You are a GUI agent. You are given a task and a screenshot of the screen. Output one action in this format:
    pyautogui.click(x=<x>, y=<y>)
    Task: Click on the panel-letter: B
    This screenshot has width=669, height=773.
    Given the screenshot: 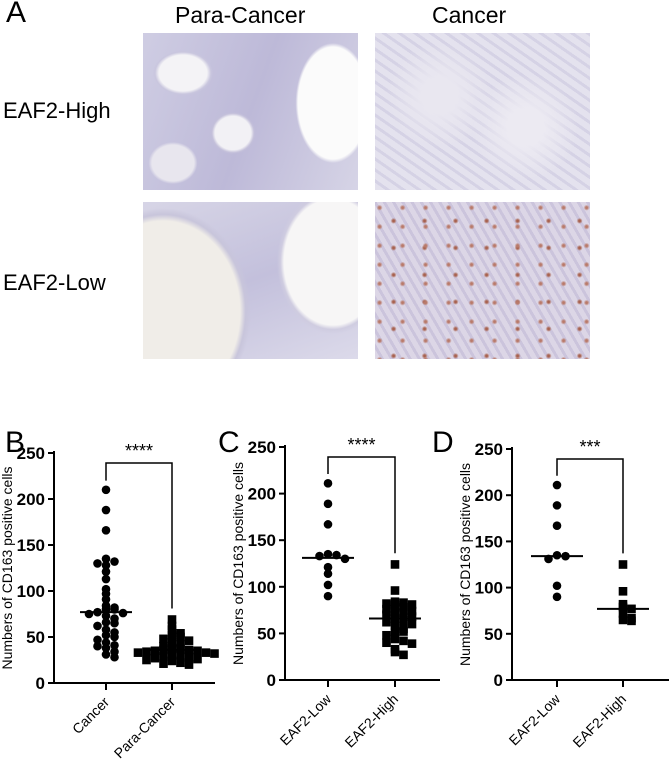 What is the action you would take?
    pyautogui.click(x=15, y=442)
    